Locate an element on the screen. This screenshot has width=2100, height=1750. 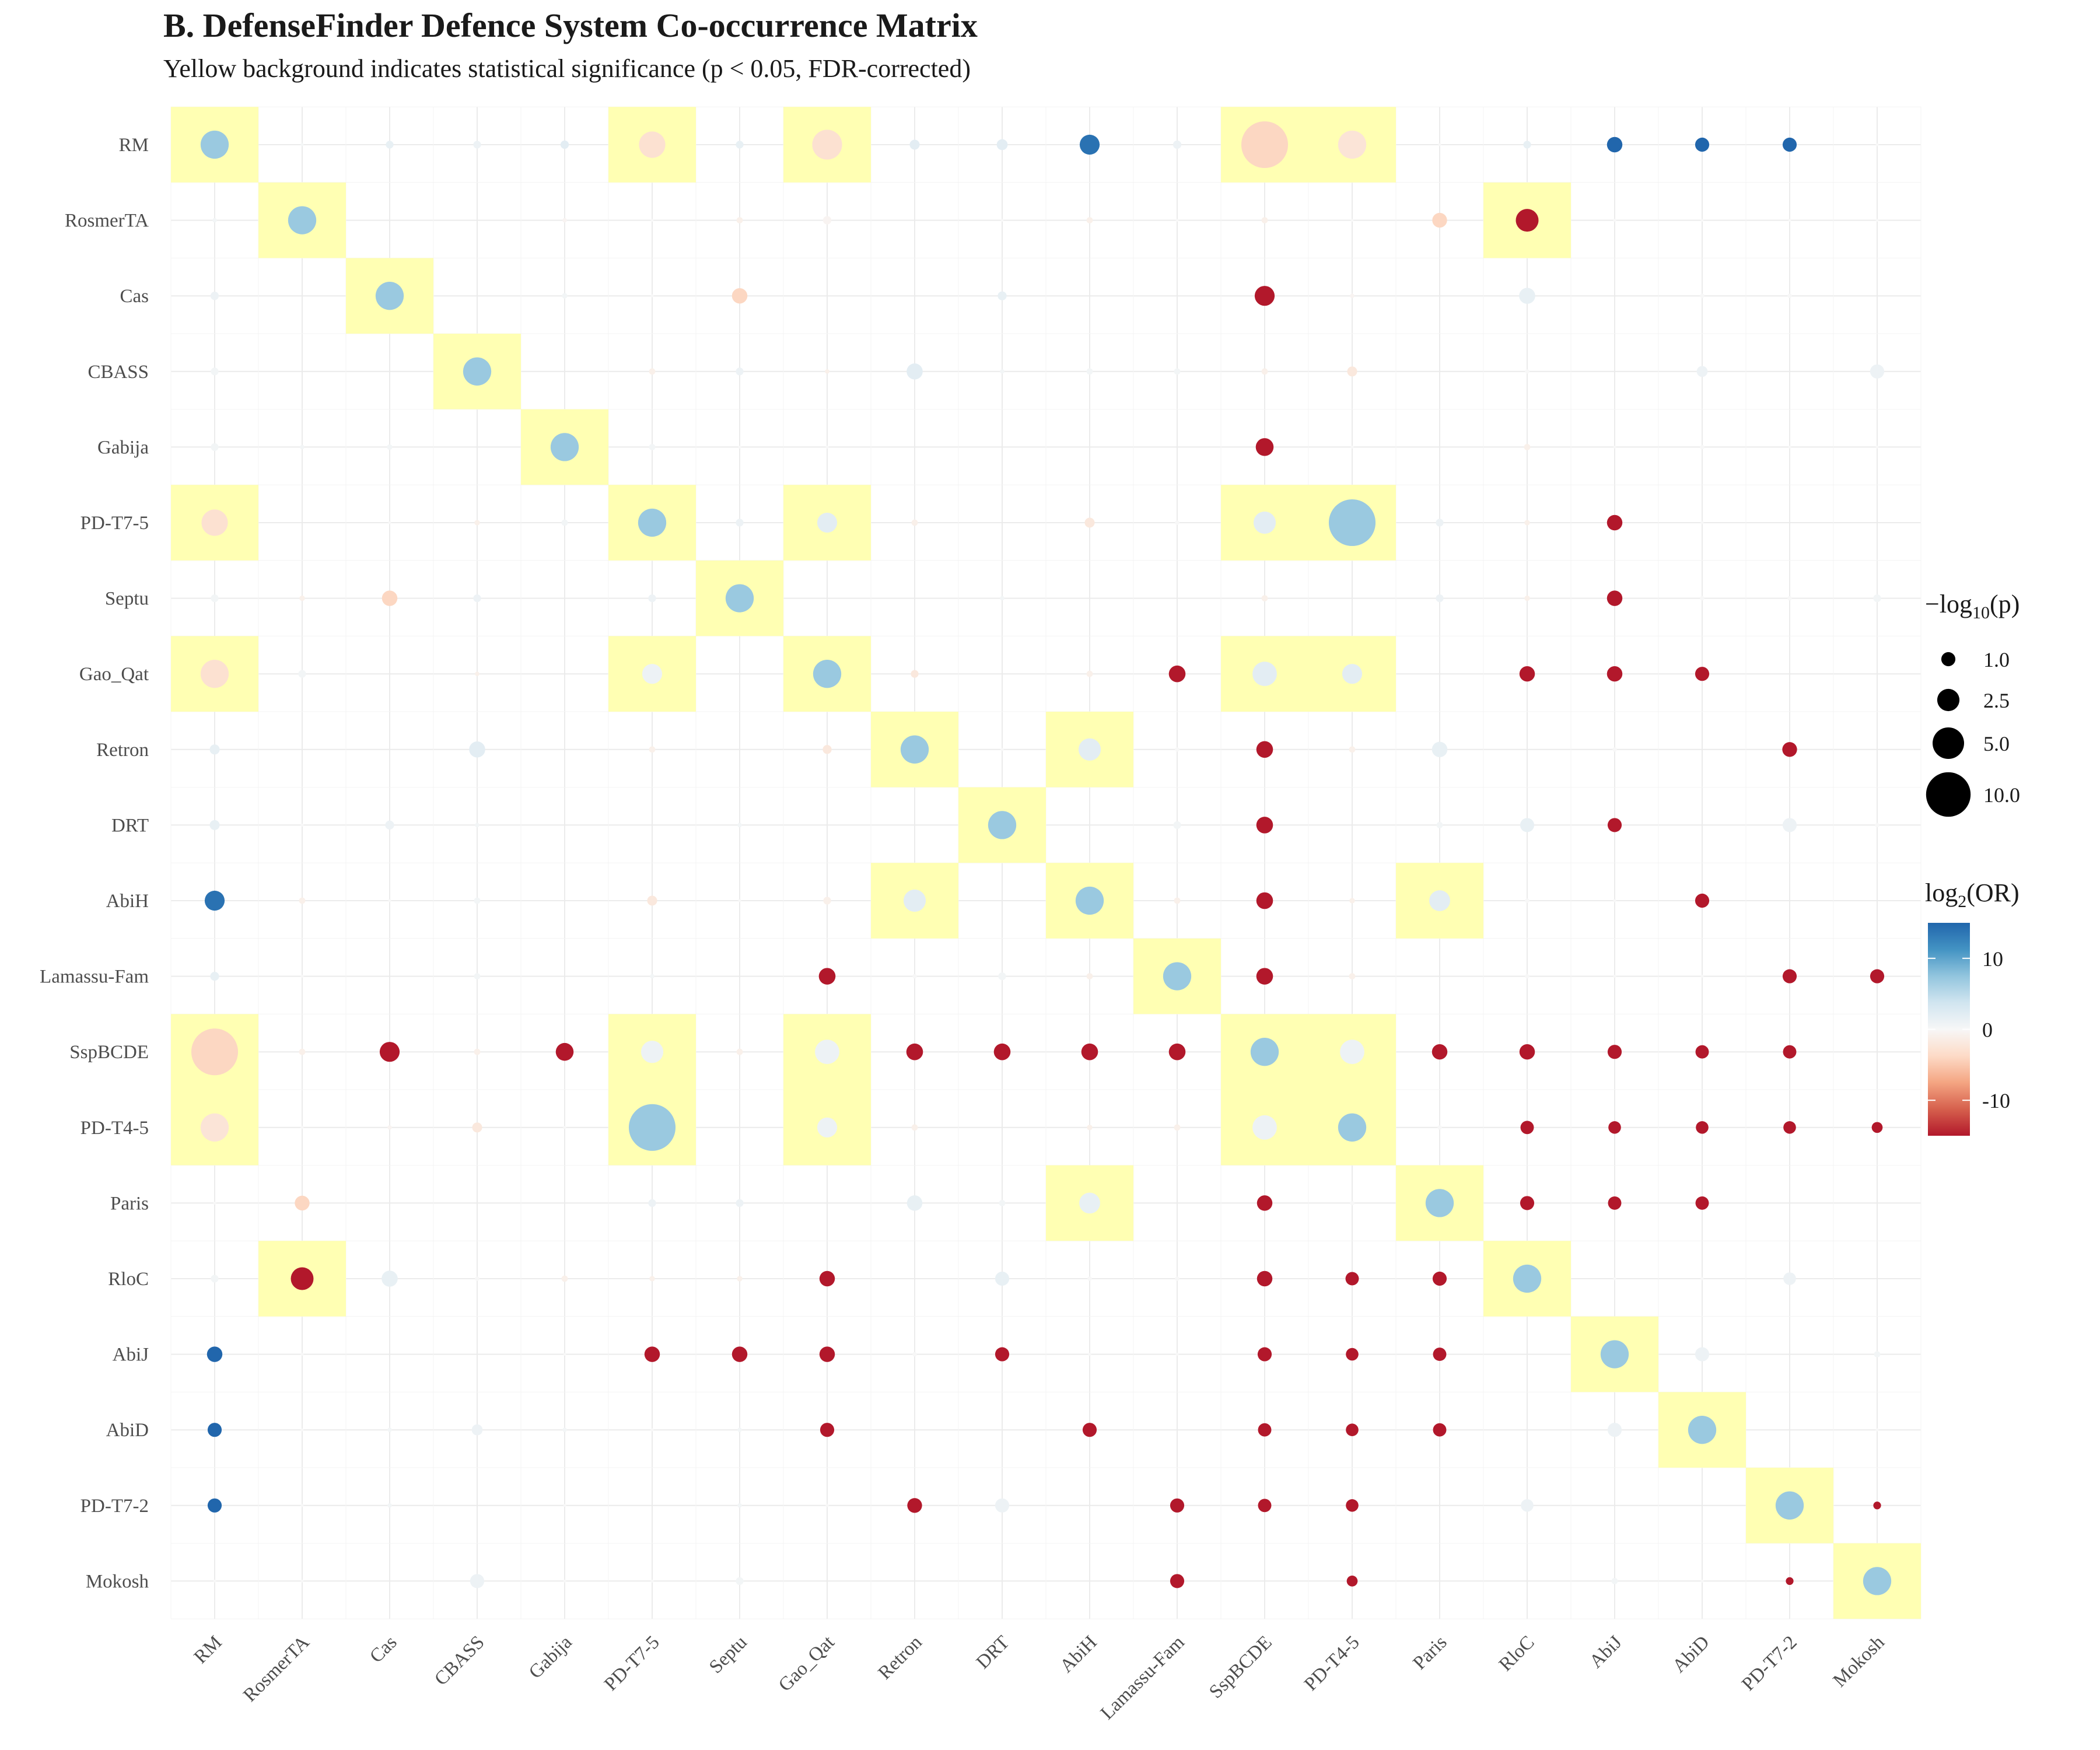
bubble-Septu-Cas is located at coordinates (390, 598).